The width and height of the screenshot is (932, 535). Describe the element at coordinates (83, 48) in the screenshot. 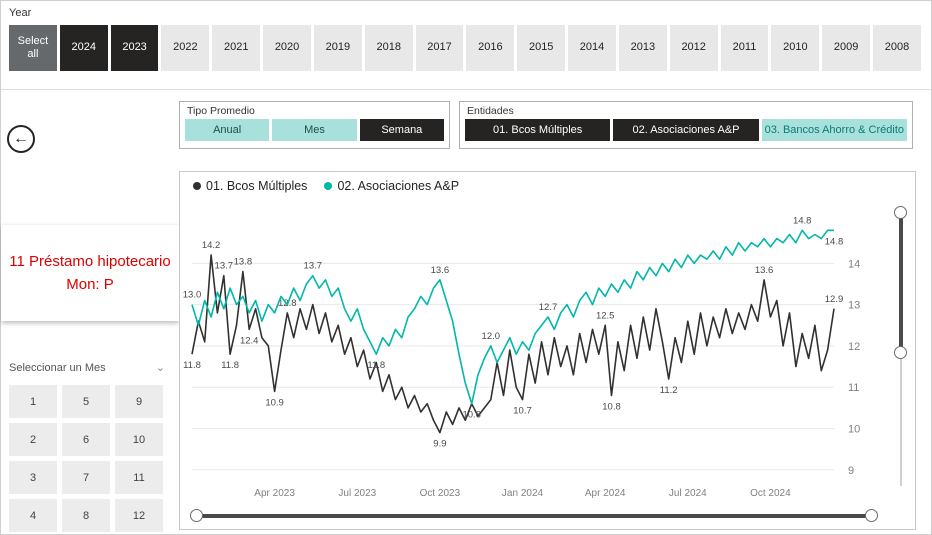

I see `year-button-2024: 2024` at that location.